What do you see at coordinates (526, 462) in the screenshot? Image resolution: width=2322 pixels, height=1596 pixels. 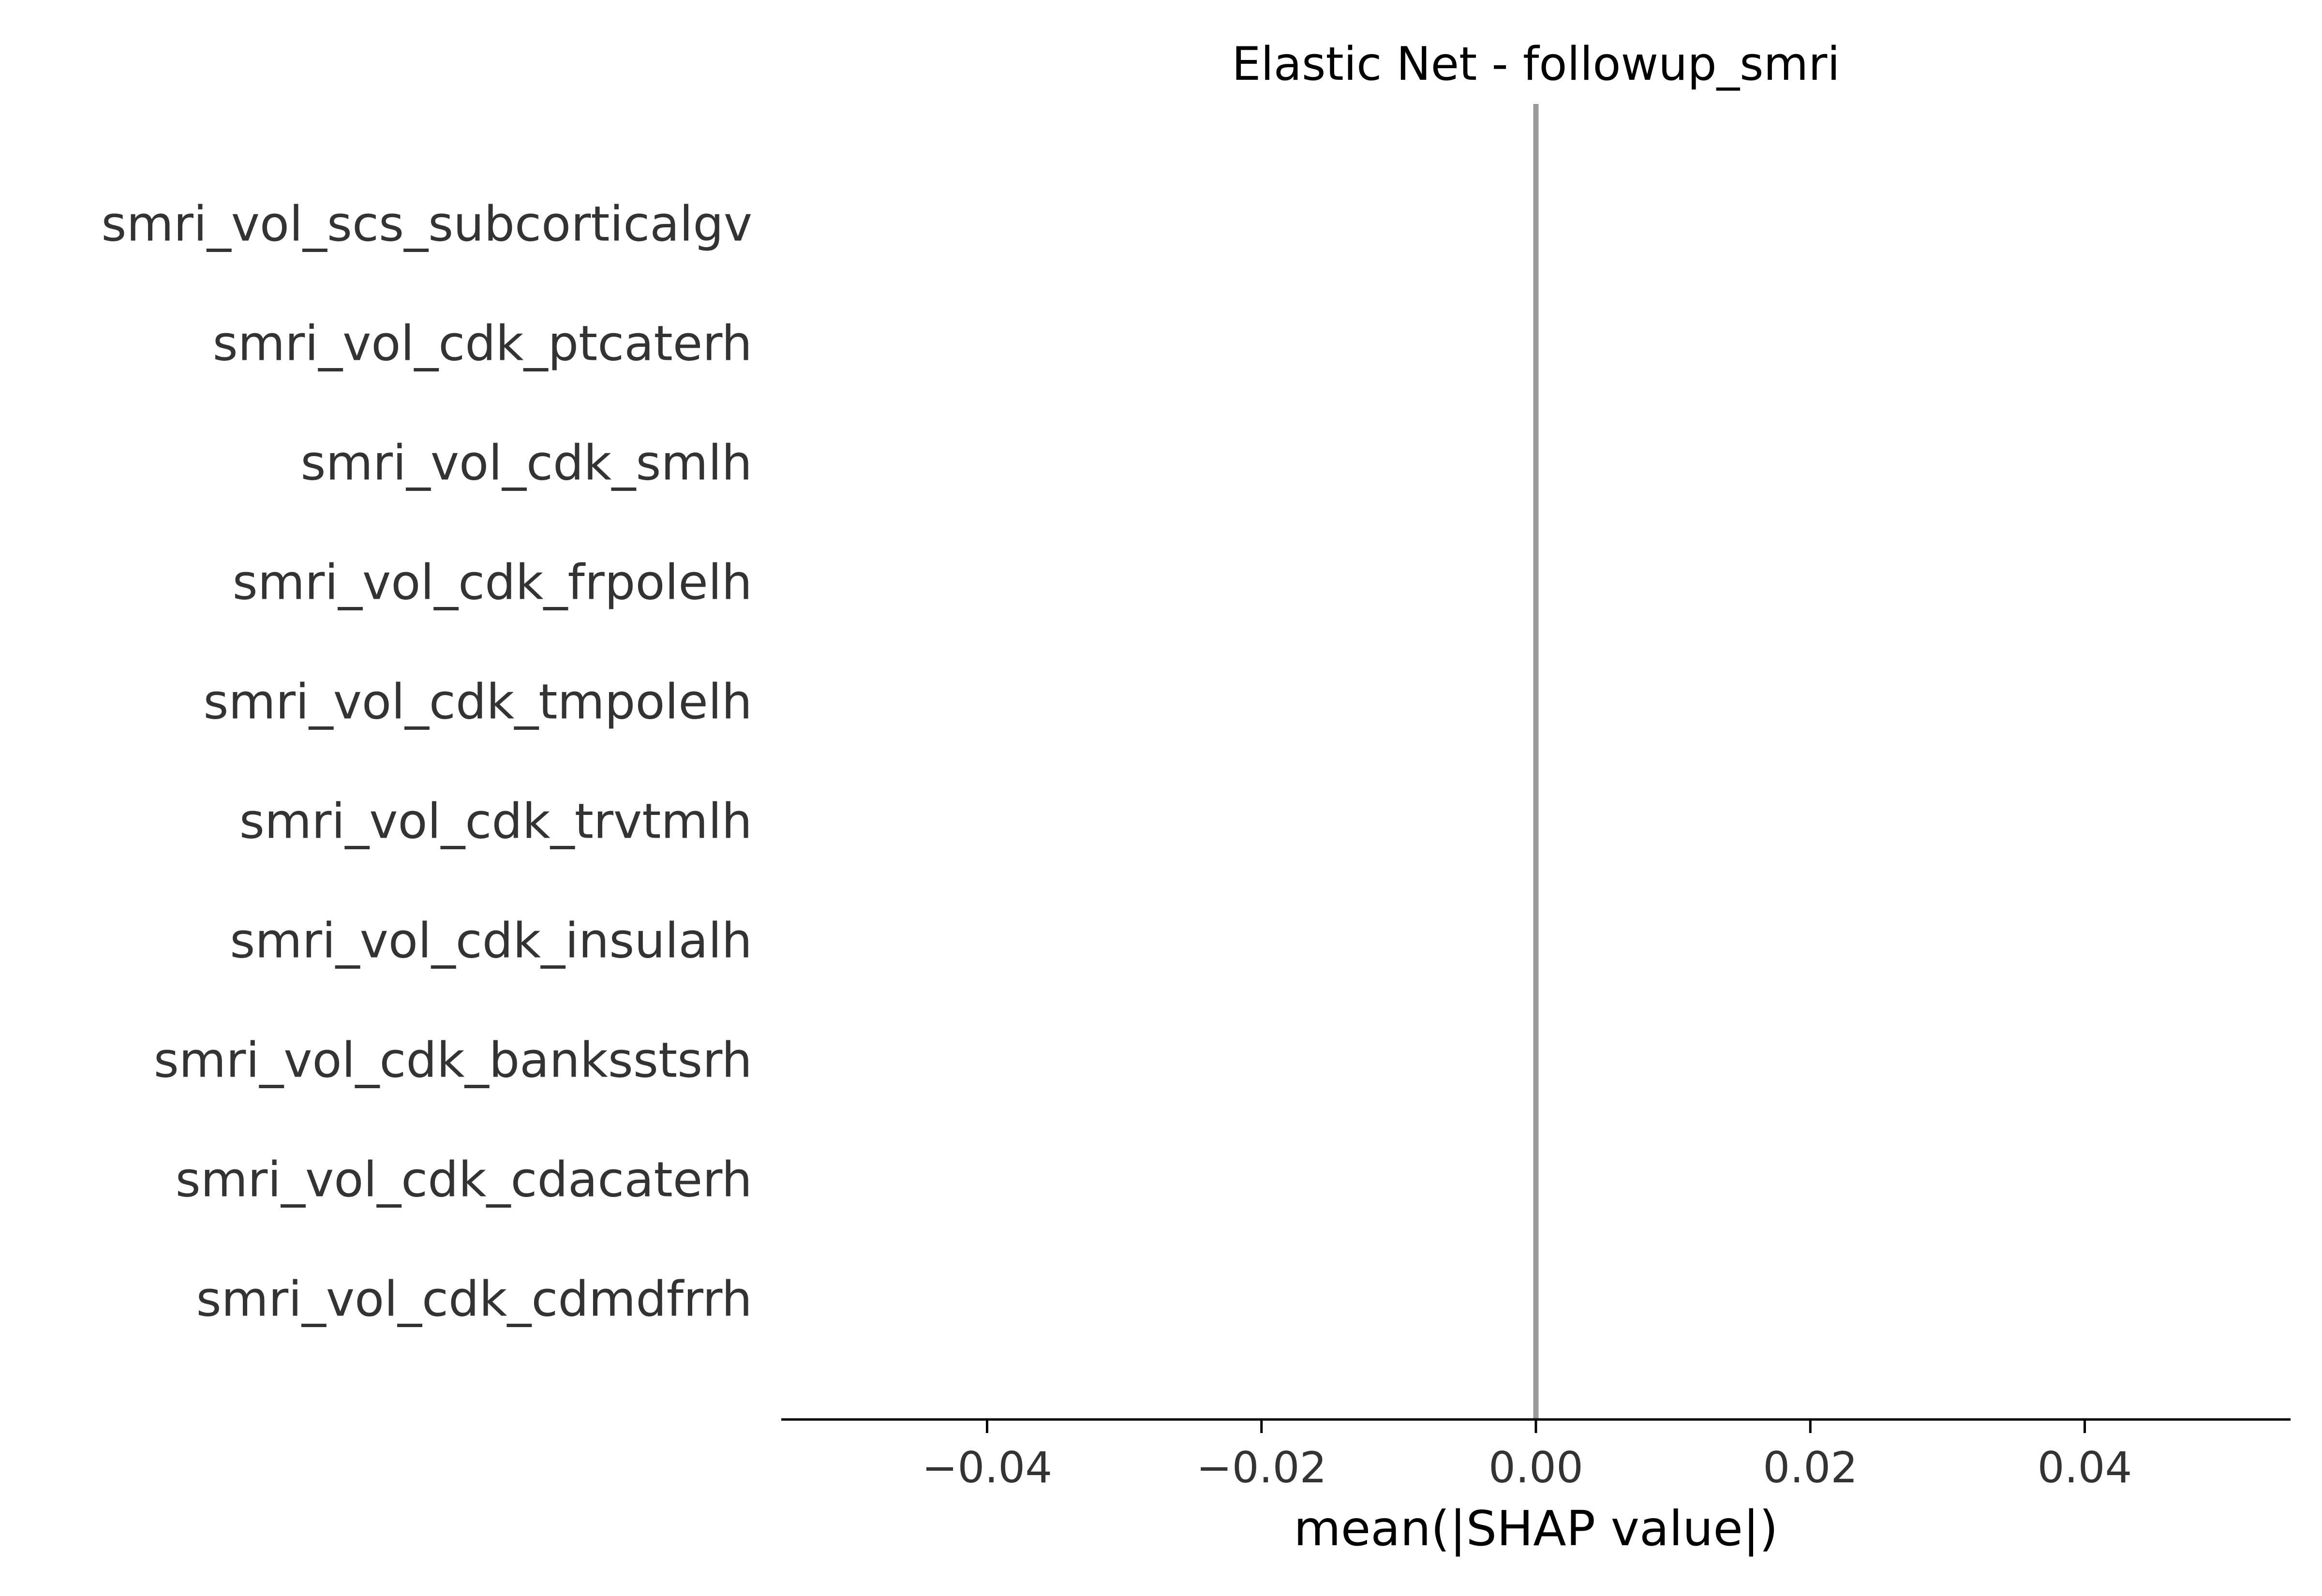 I see `feature-label: smri_vol_cdk_smlh` at bounding box center [526, 462].